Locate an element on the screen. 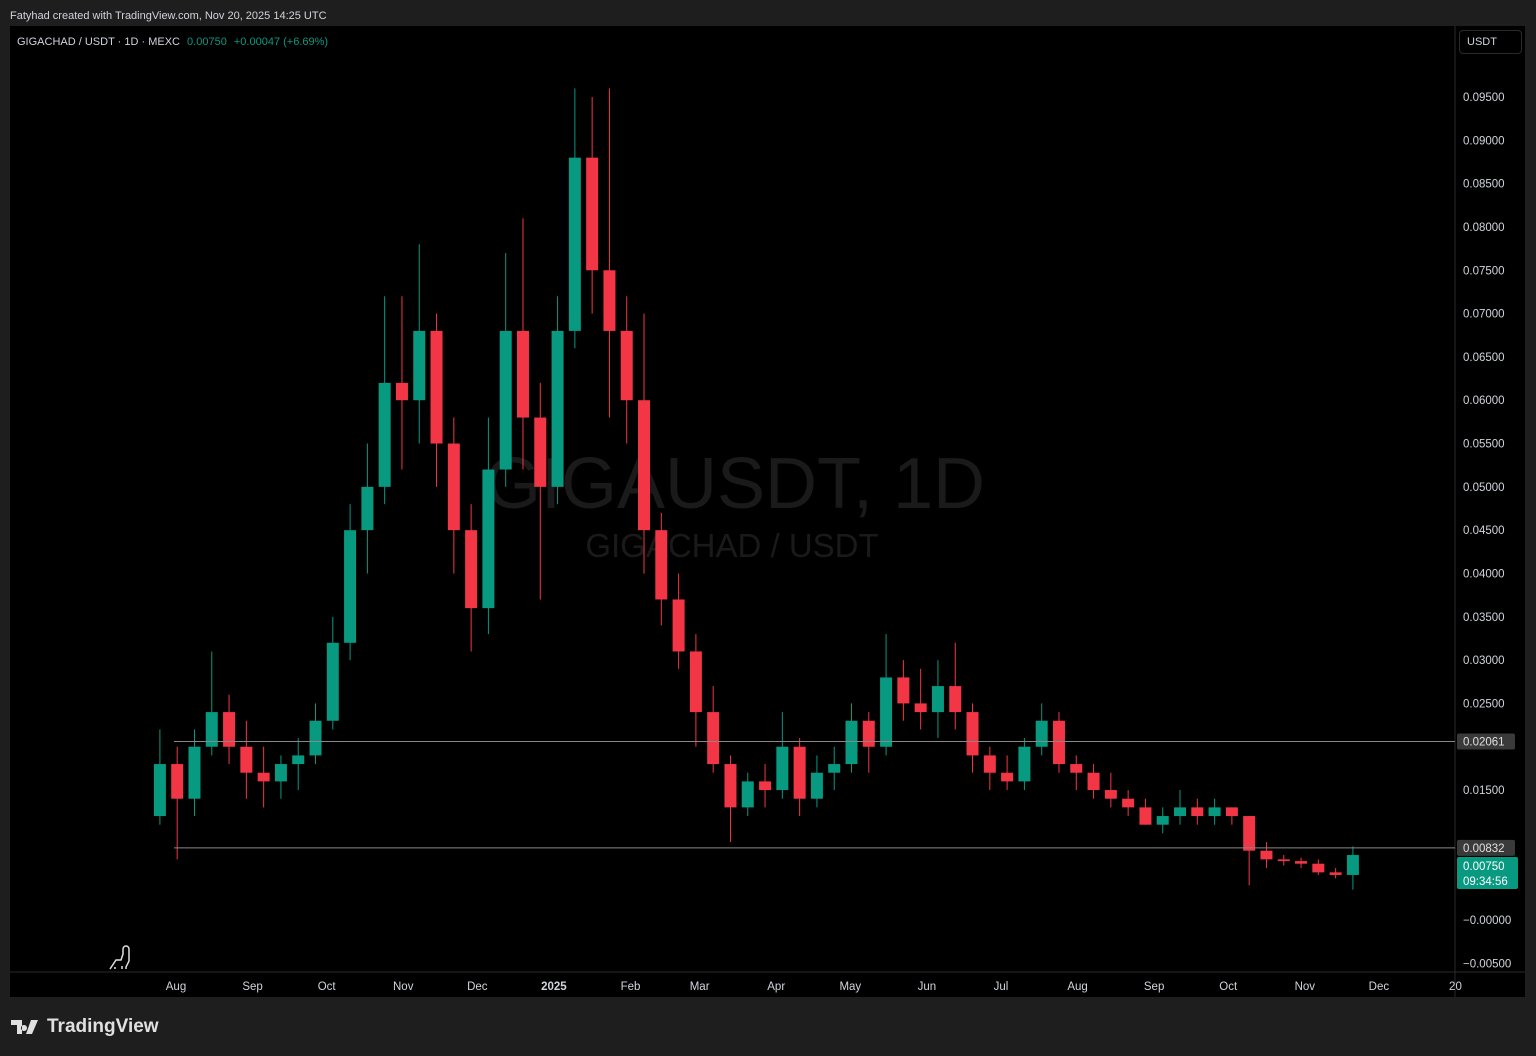  y-tick-label: 0.05500 is located at coordinates (1484, 445).